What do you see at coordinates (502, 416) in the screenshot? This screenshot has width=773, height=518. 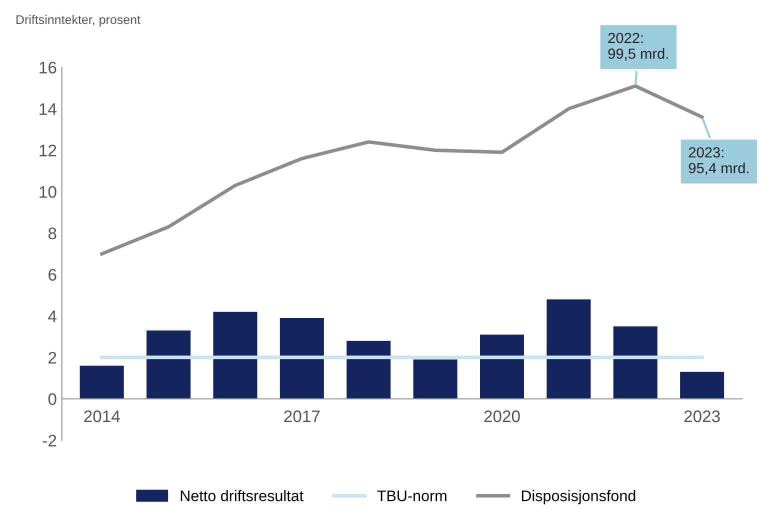 I see `x-tick-label: 2020` at bounding box center [502, 416].